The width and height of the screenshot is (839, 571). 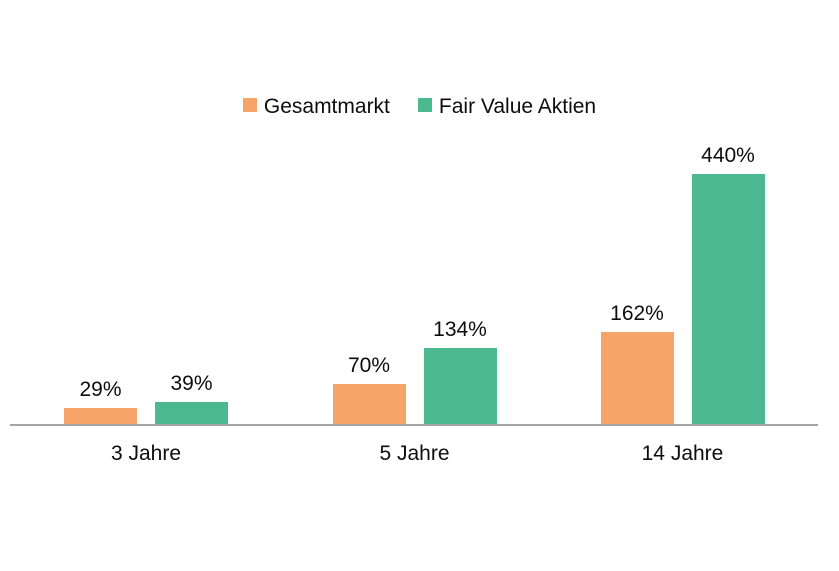 What do you see at coordinates (414, 370) in the screenshot?
I see `bar-group-5-jahre: 70% 134%` at bounding box center [414, 370].